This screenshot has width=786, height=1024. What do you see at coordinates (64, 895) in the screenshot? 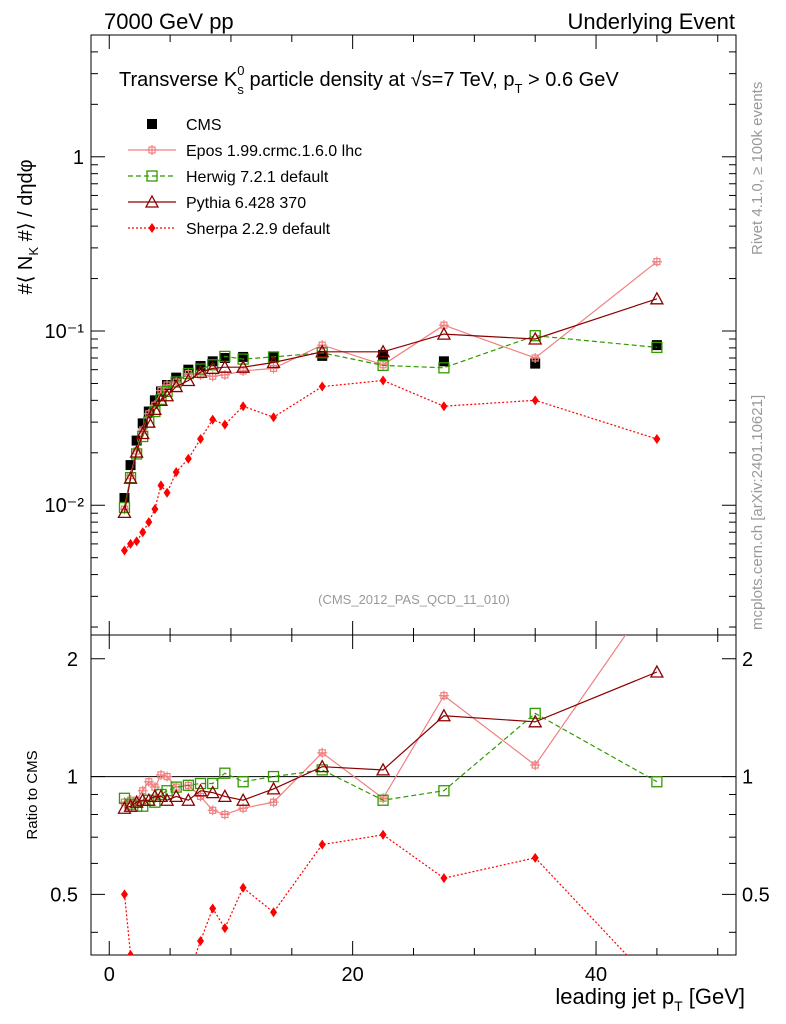
I see `ratio-tick-label-left: 0.5` at bounding box center [64, 895].